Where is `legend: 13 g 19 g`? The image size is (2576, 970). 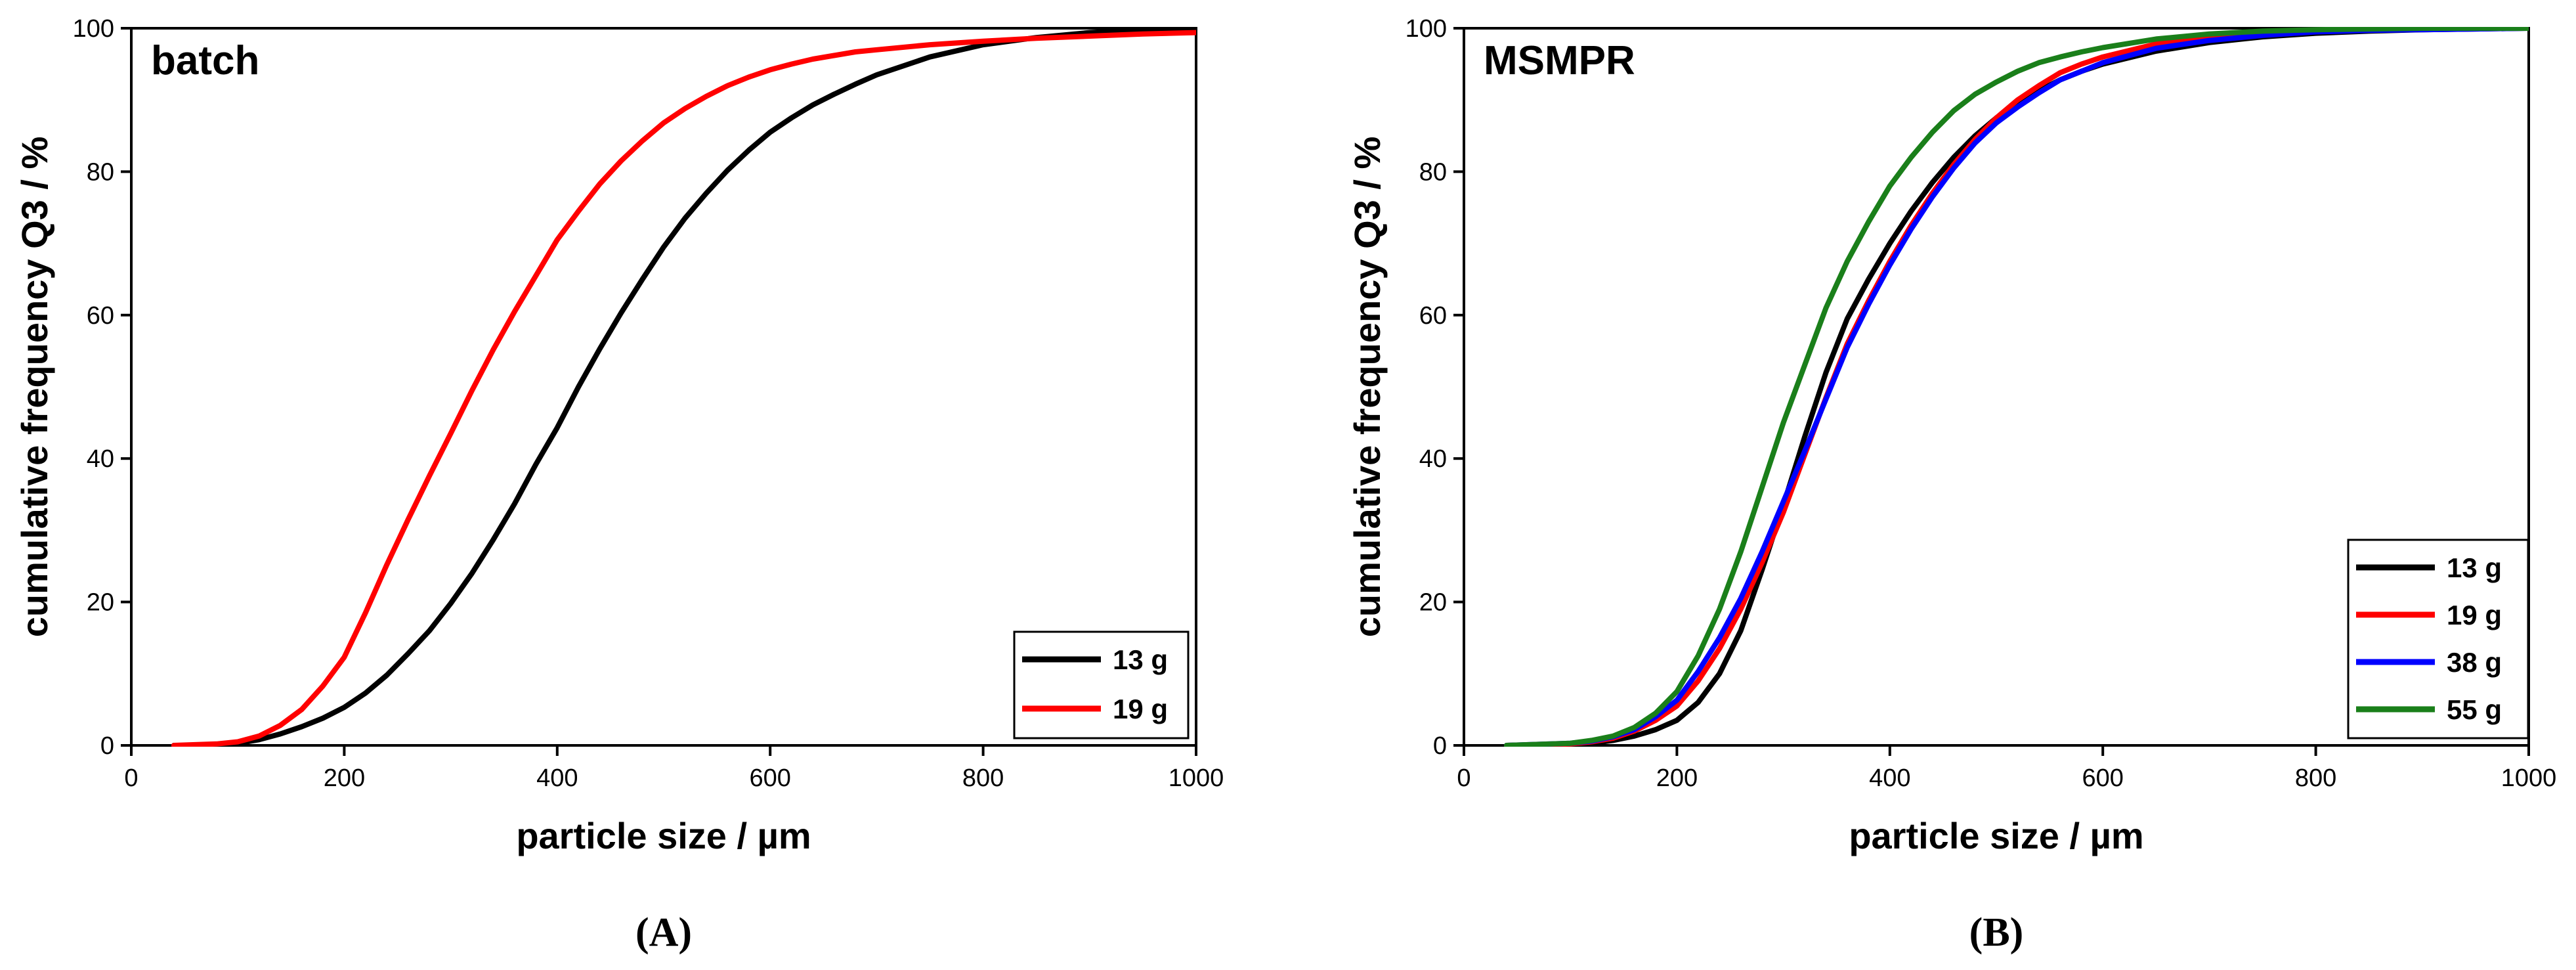
legend: 13 g 19 g is located at coordinates (1101, 684).